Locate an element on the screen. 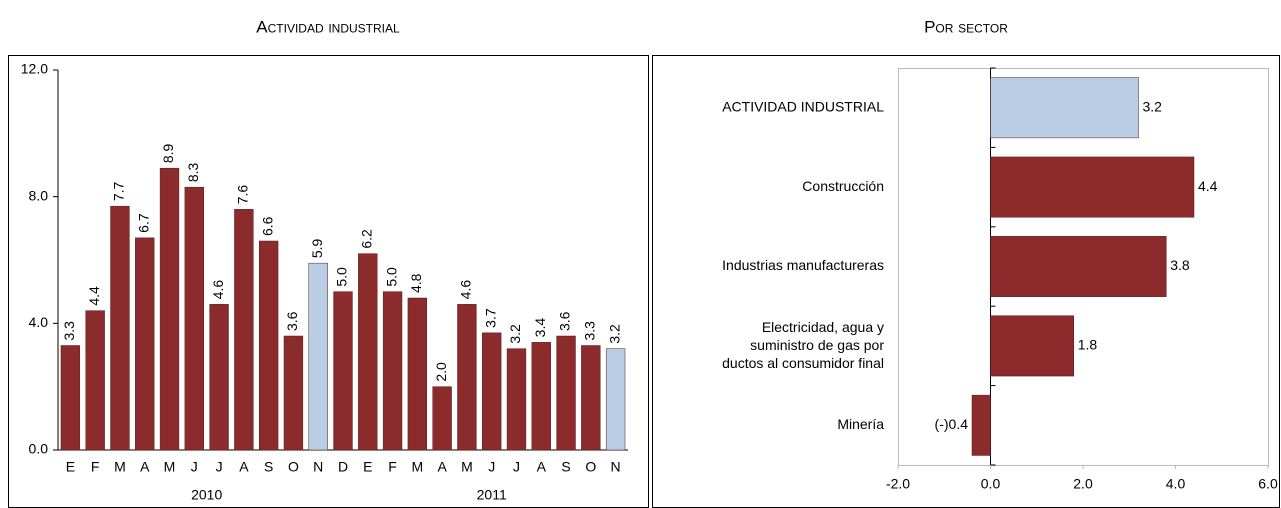 The height and width of the screenshot is (508, 1281). category-label: Minería is located at coordinates (860, 424).